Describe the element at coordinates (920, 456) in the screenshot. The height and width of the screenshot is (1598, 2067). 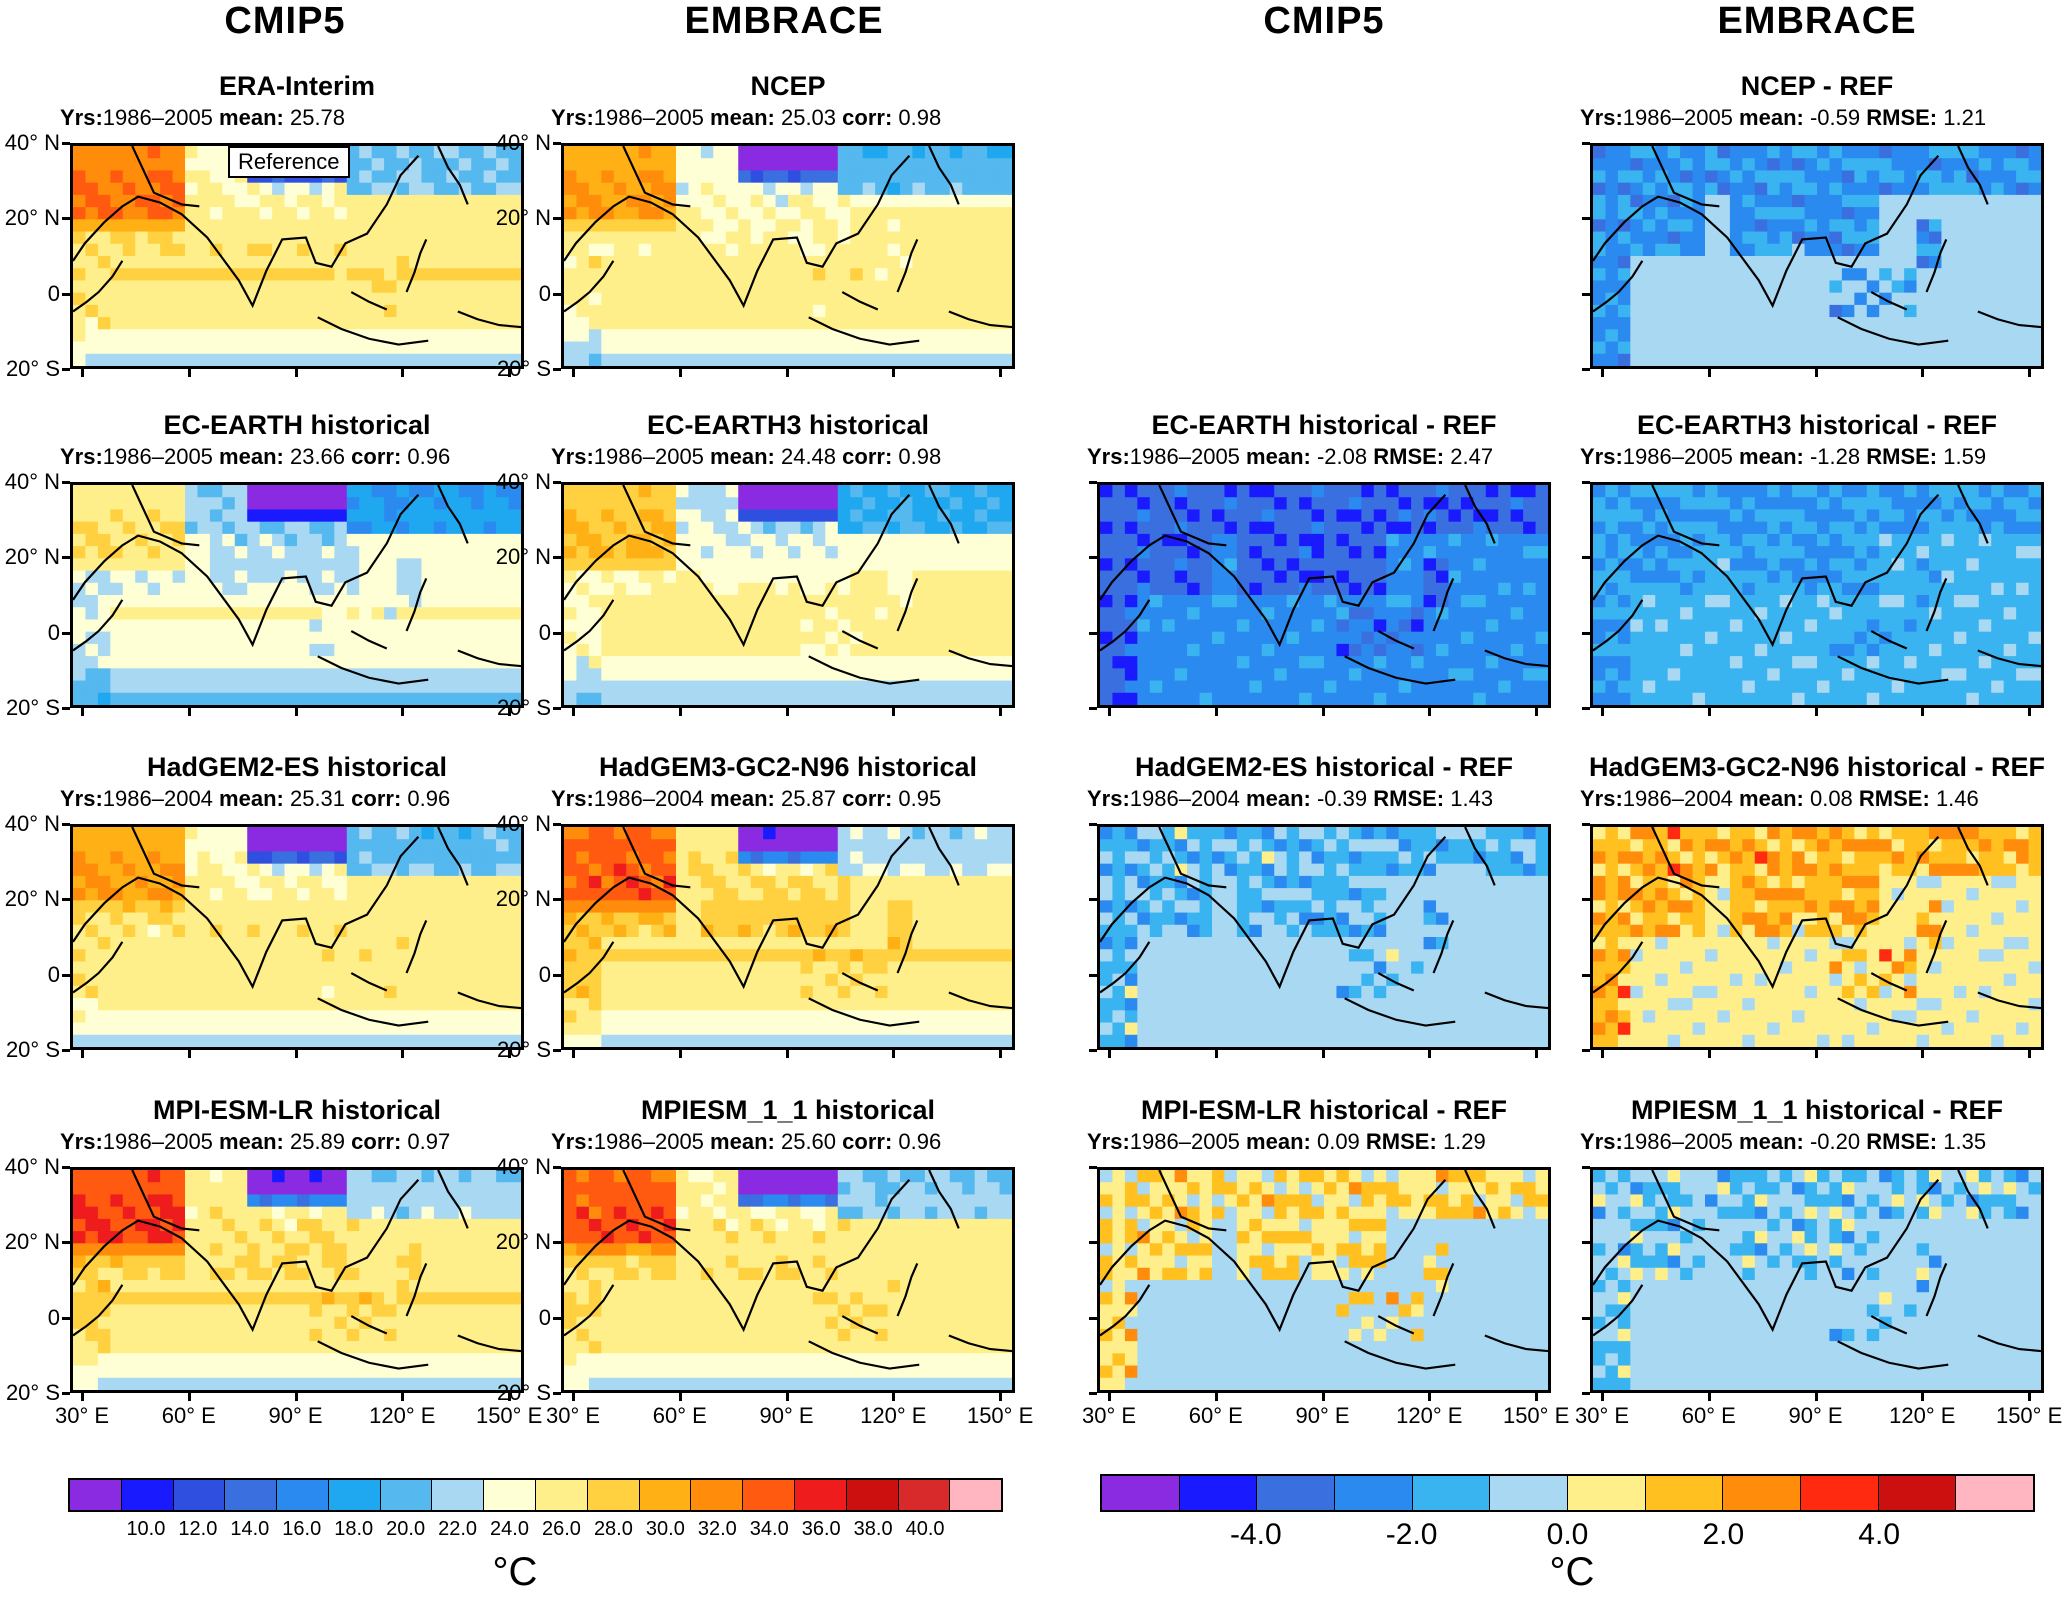
I see `stat-value-corr: 0.98` at that location.